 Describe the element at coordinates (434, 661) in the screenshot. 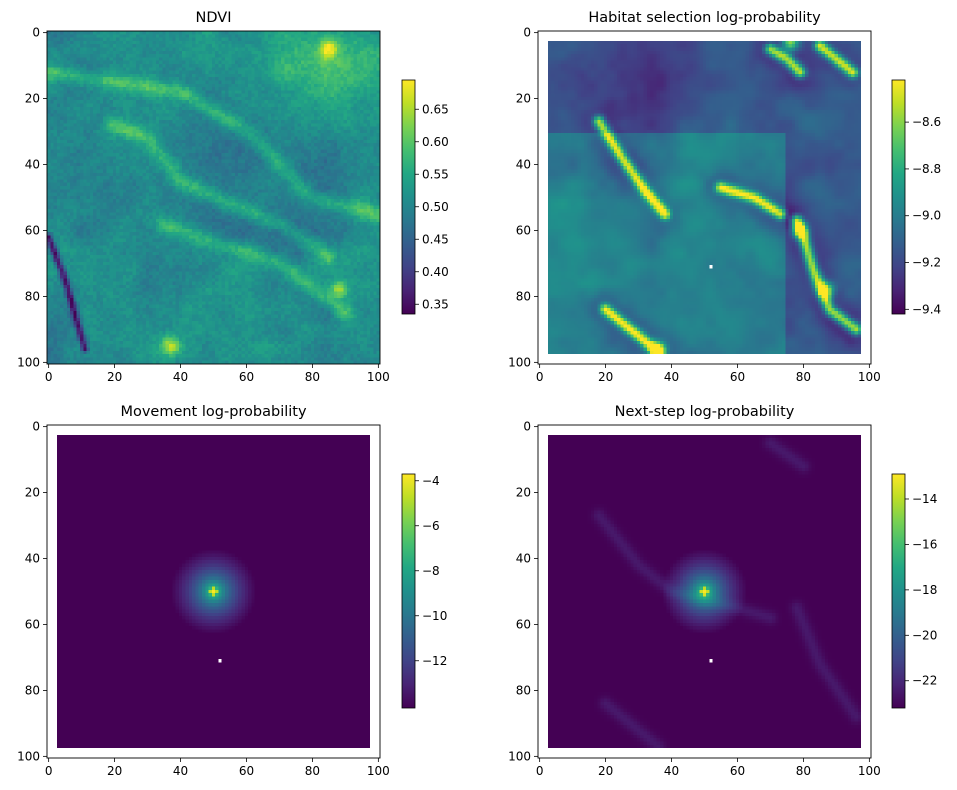

I see `colorbar-tick-label: −12` at that location.